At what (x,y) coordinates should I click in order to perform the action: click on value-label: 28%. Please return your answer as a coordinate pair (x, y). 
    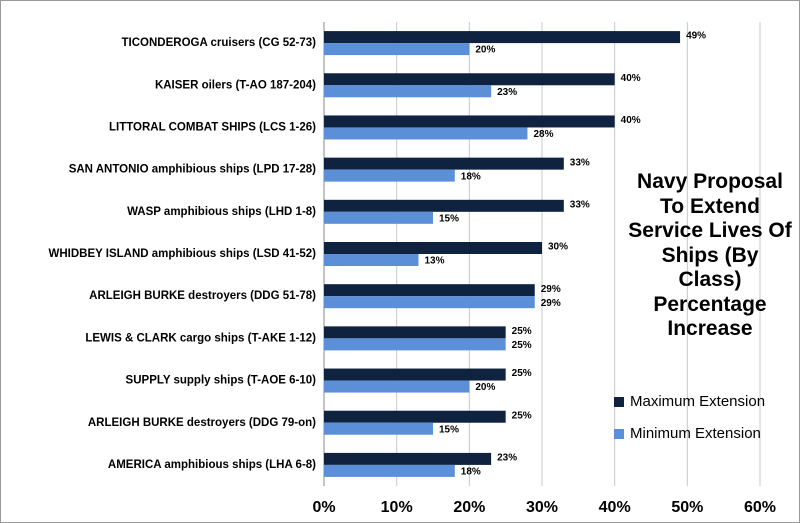
    Looking at the image, I should click on (543, 134).